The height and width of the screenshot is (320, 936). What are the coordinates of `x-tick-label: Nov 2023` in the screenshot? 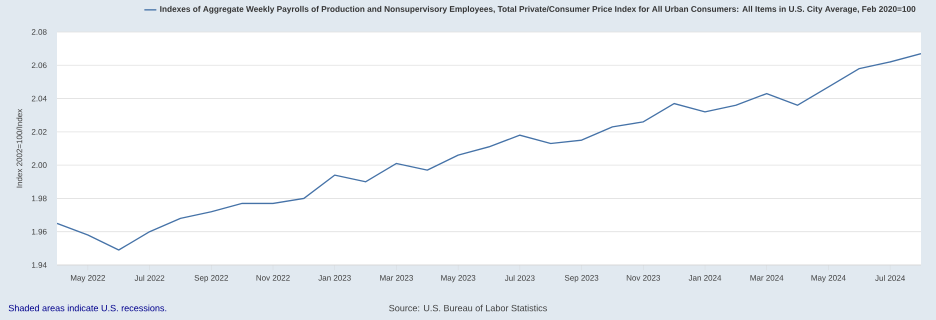 It's located at (643, 278).